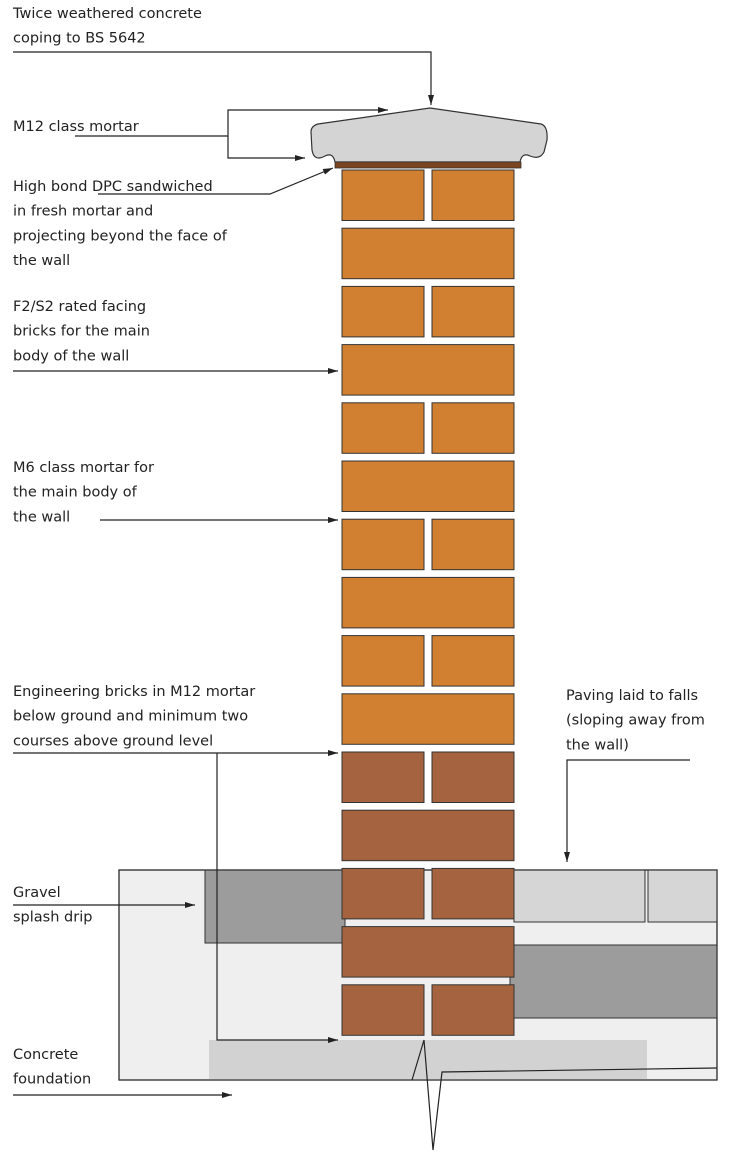 This screenshot has width=739, height=1165. I want to click on label-line: High bond DPC sandwiched, so click(113, 187).